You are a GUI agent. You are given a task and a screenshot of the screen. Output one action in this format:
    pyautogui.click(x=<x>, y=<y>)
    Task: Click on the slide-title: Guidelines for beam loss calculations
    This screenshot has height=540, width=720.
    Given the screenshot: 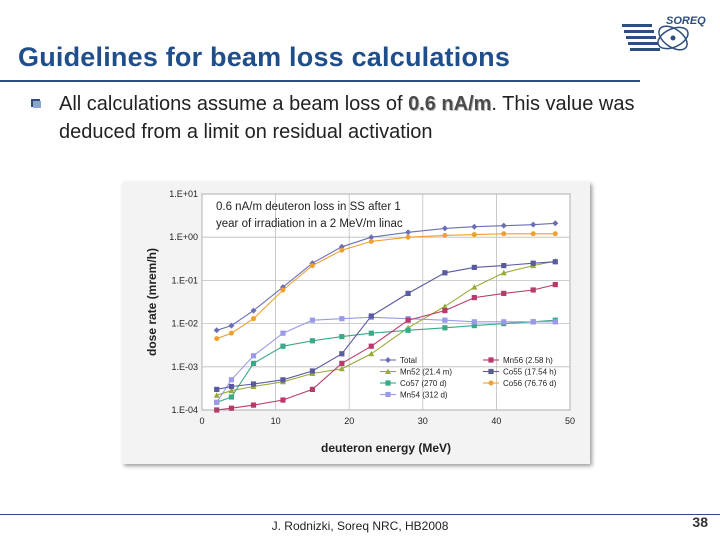 What is the action you would take?
    pyautogui.click(x=264, y=57)
    